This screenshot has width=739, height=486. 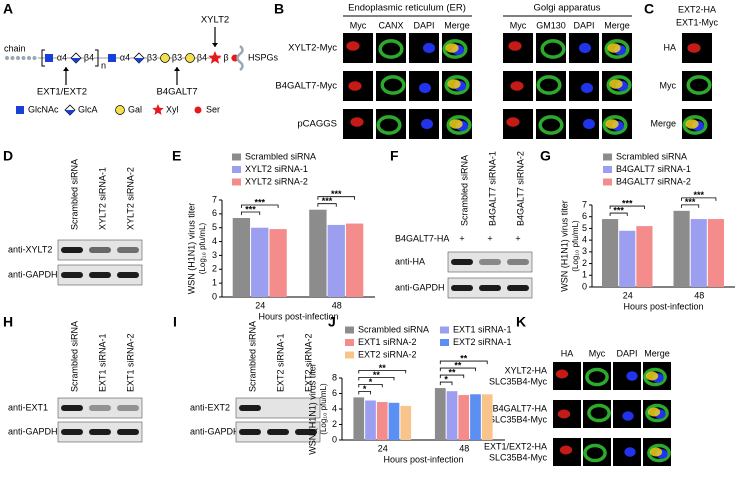 What do you see at coordinates (669, 47) in the screenshot?
I see `row-label: HA` at bounding box center [669, 47].